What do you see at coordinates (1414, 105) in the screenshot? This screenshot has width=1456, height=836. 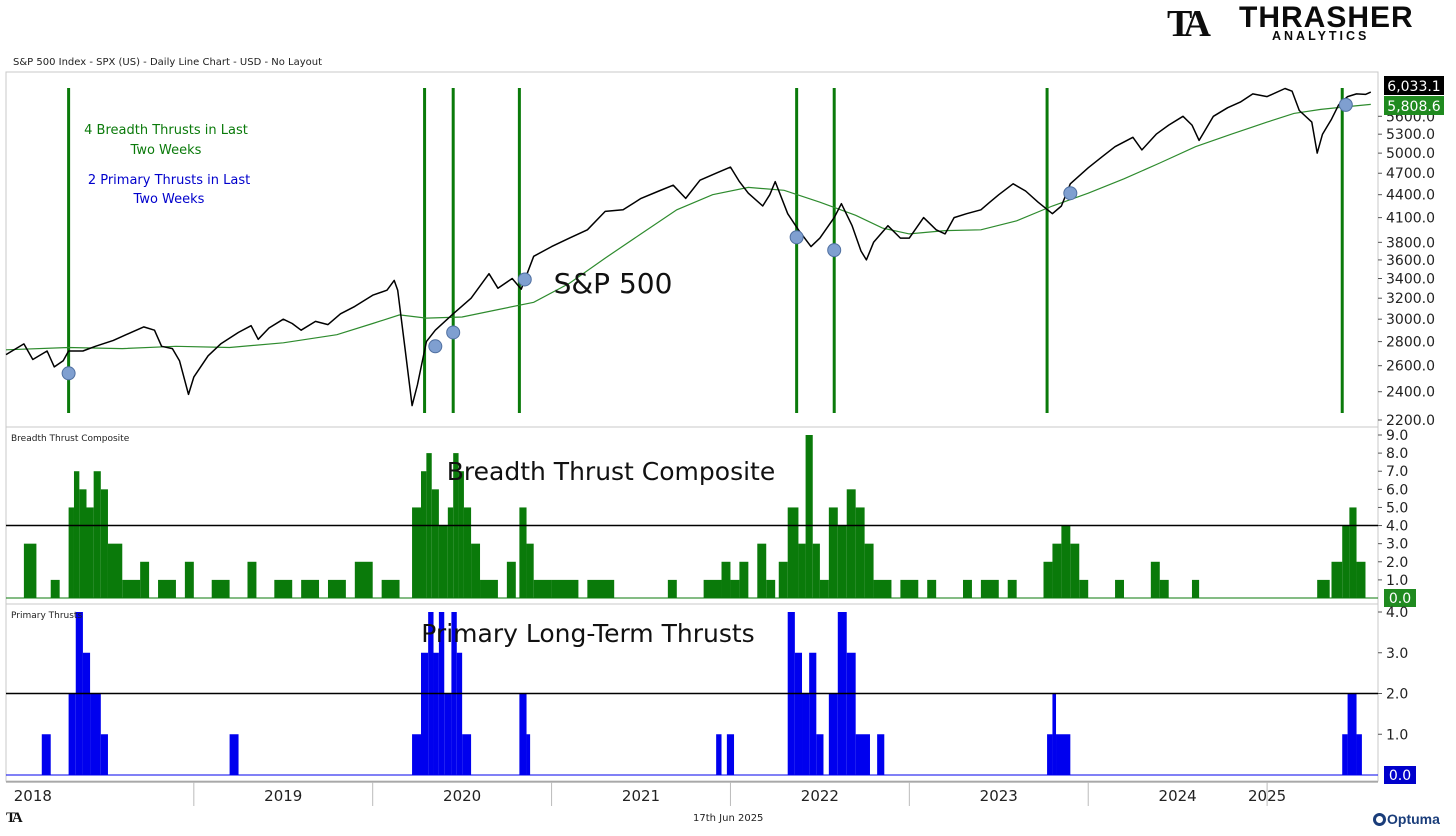 I see `ma-value-box` at bounding box center [1414, 105].